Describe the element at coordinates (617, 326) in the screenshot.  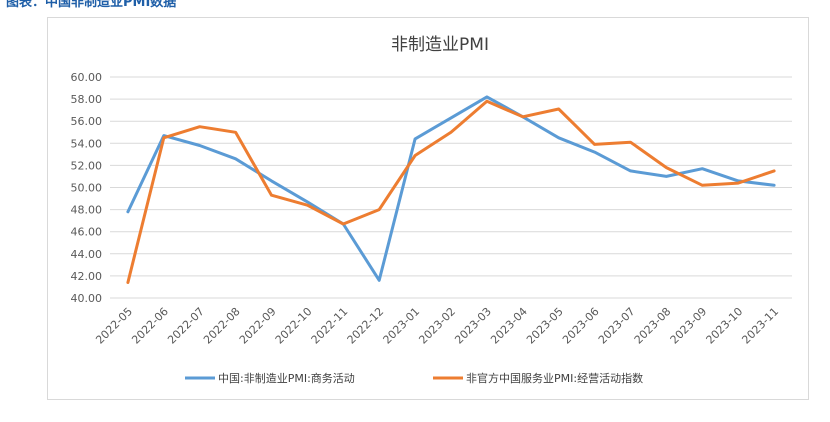
I see `x-tick-label: 2023-07` at that location.